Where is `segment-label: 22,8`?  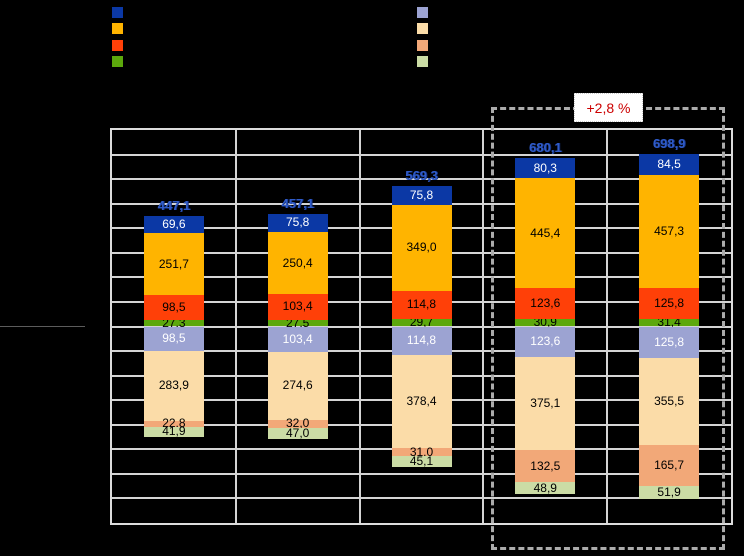
segment-label: 22,8 is located at coordinates (174, 423).